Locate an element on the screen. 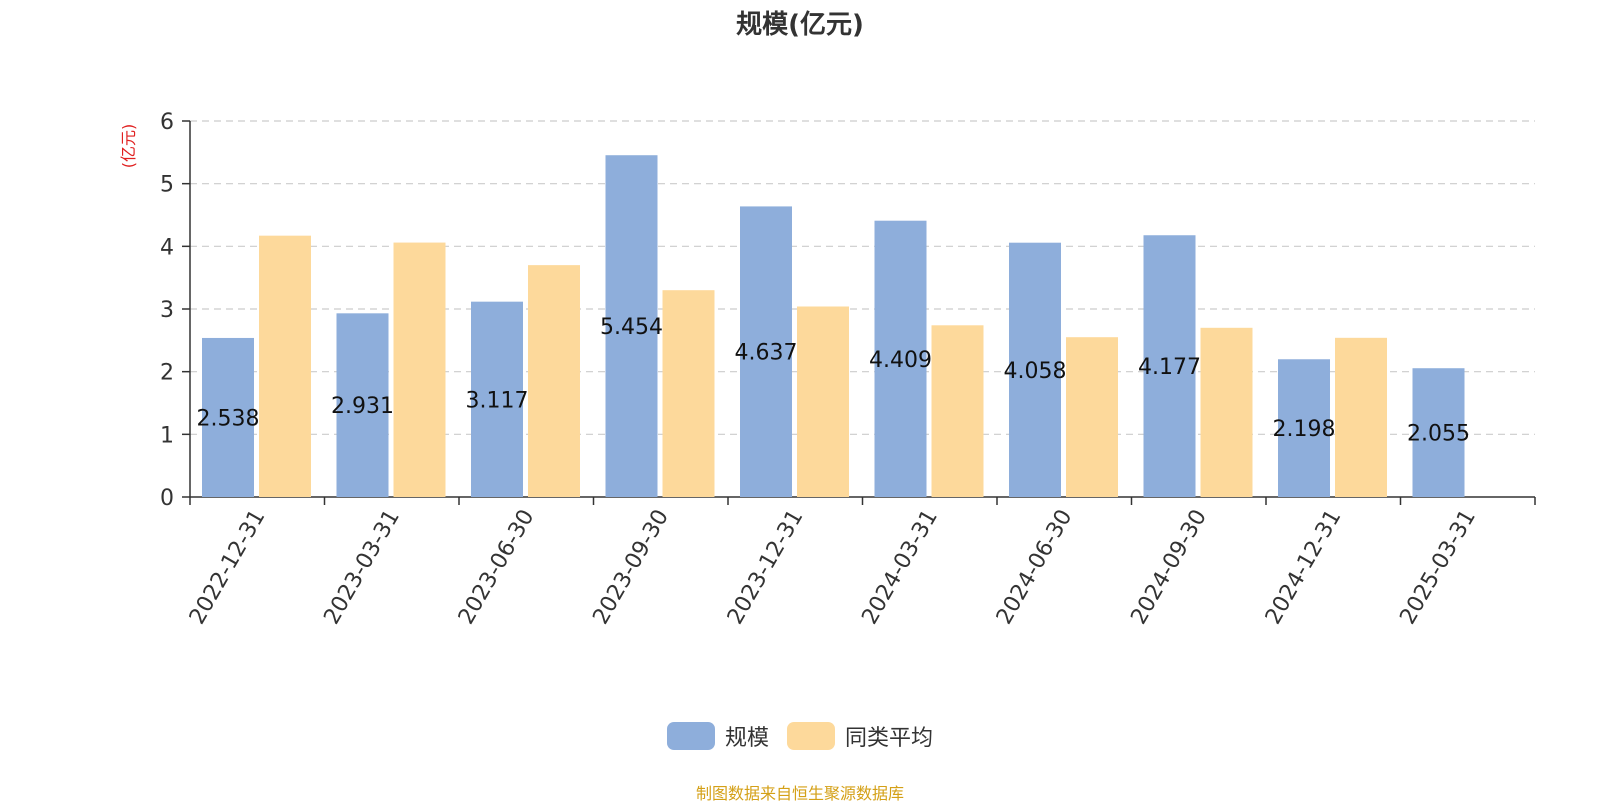 The height and width of the screenshot is (804, 1600). x-tick-label: 2024-06-30 is located at coordinates (1035, 567).